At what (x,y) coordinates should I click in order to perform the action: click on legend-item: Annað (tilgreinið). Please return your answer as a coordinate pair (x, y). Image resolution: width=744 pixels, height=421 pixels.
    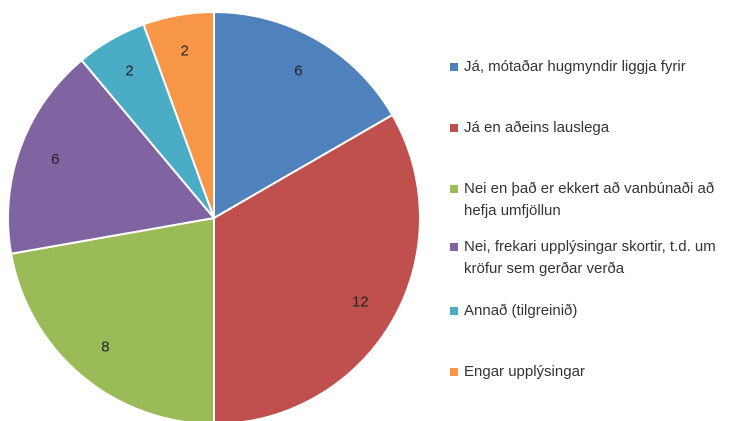
    Looking at the image, I should click on (595, 311).